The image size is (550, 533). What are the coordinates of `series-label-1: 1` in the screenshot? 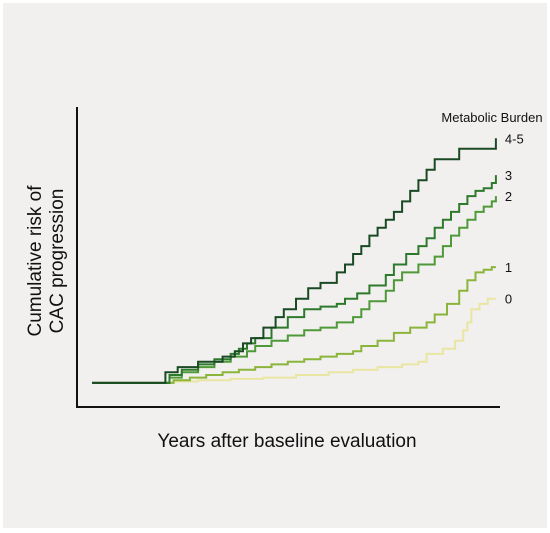 It's located at (508, 267).